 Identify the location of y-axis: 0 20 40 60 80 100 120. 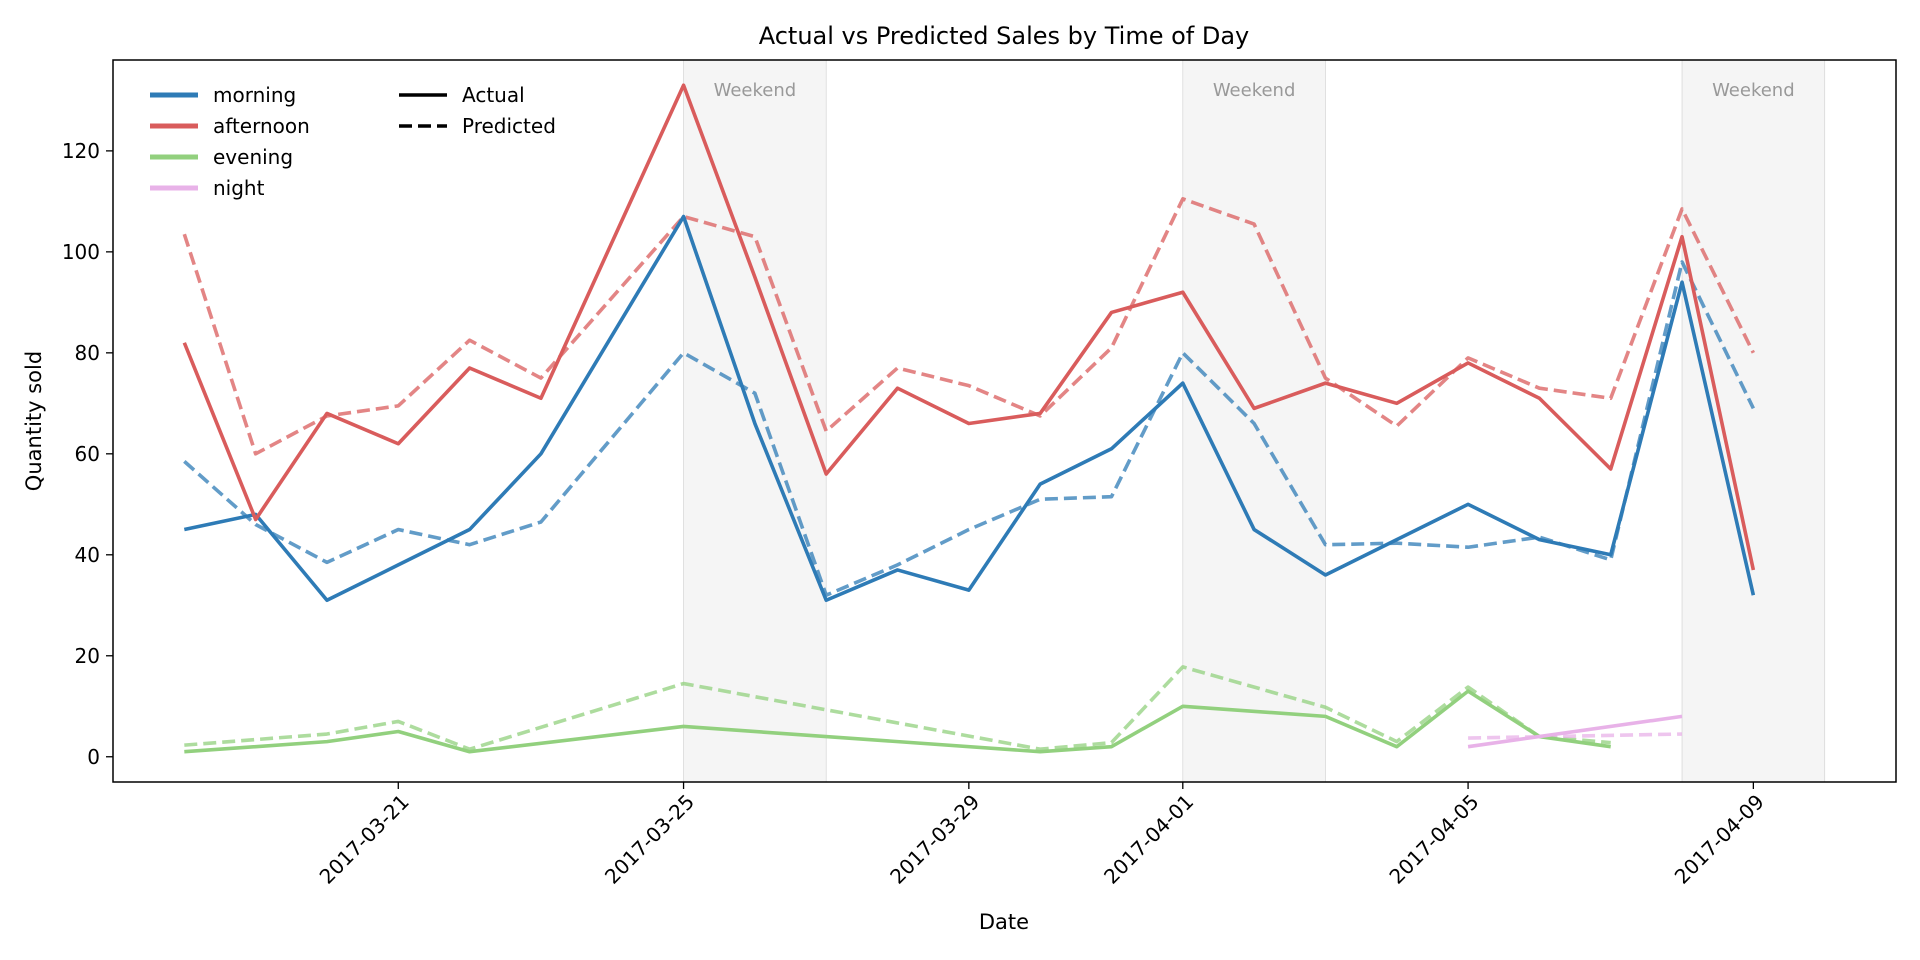
(87, 454).